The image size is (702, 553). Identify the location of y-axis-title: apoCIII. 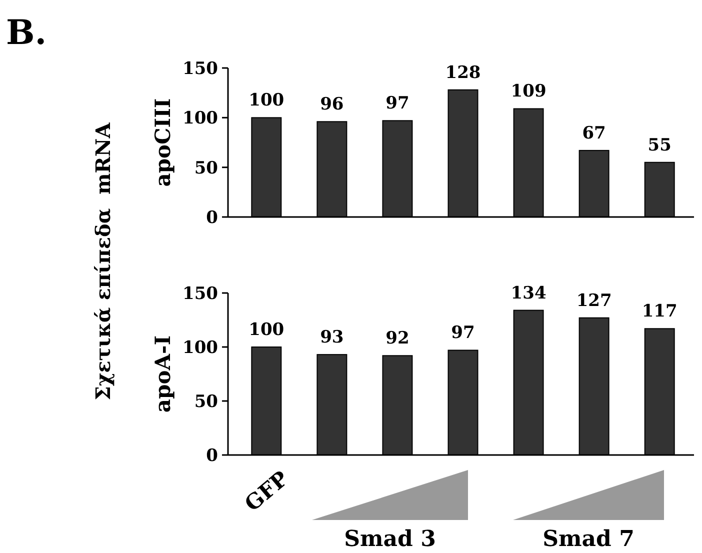
(162, 142).